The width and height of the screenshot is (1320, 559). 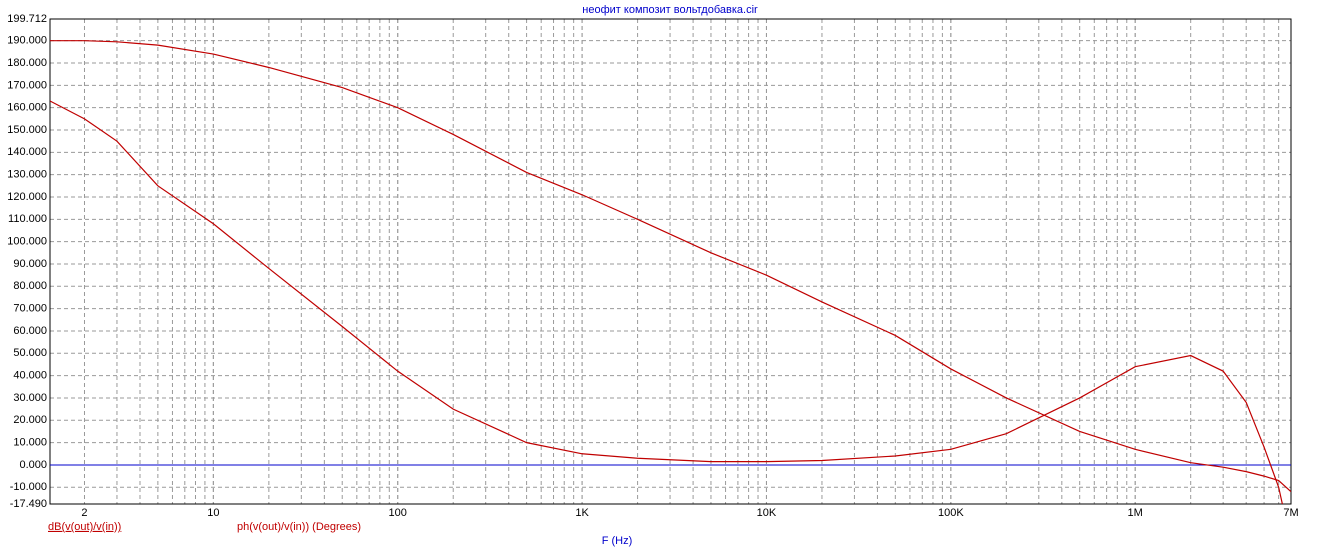 What do you see at coordinates (33, 465) in the screenshot?
I see `y-tick-label: 0.000` at bounding box center [33, 465].